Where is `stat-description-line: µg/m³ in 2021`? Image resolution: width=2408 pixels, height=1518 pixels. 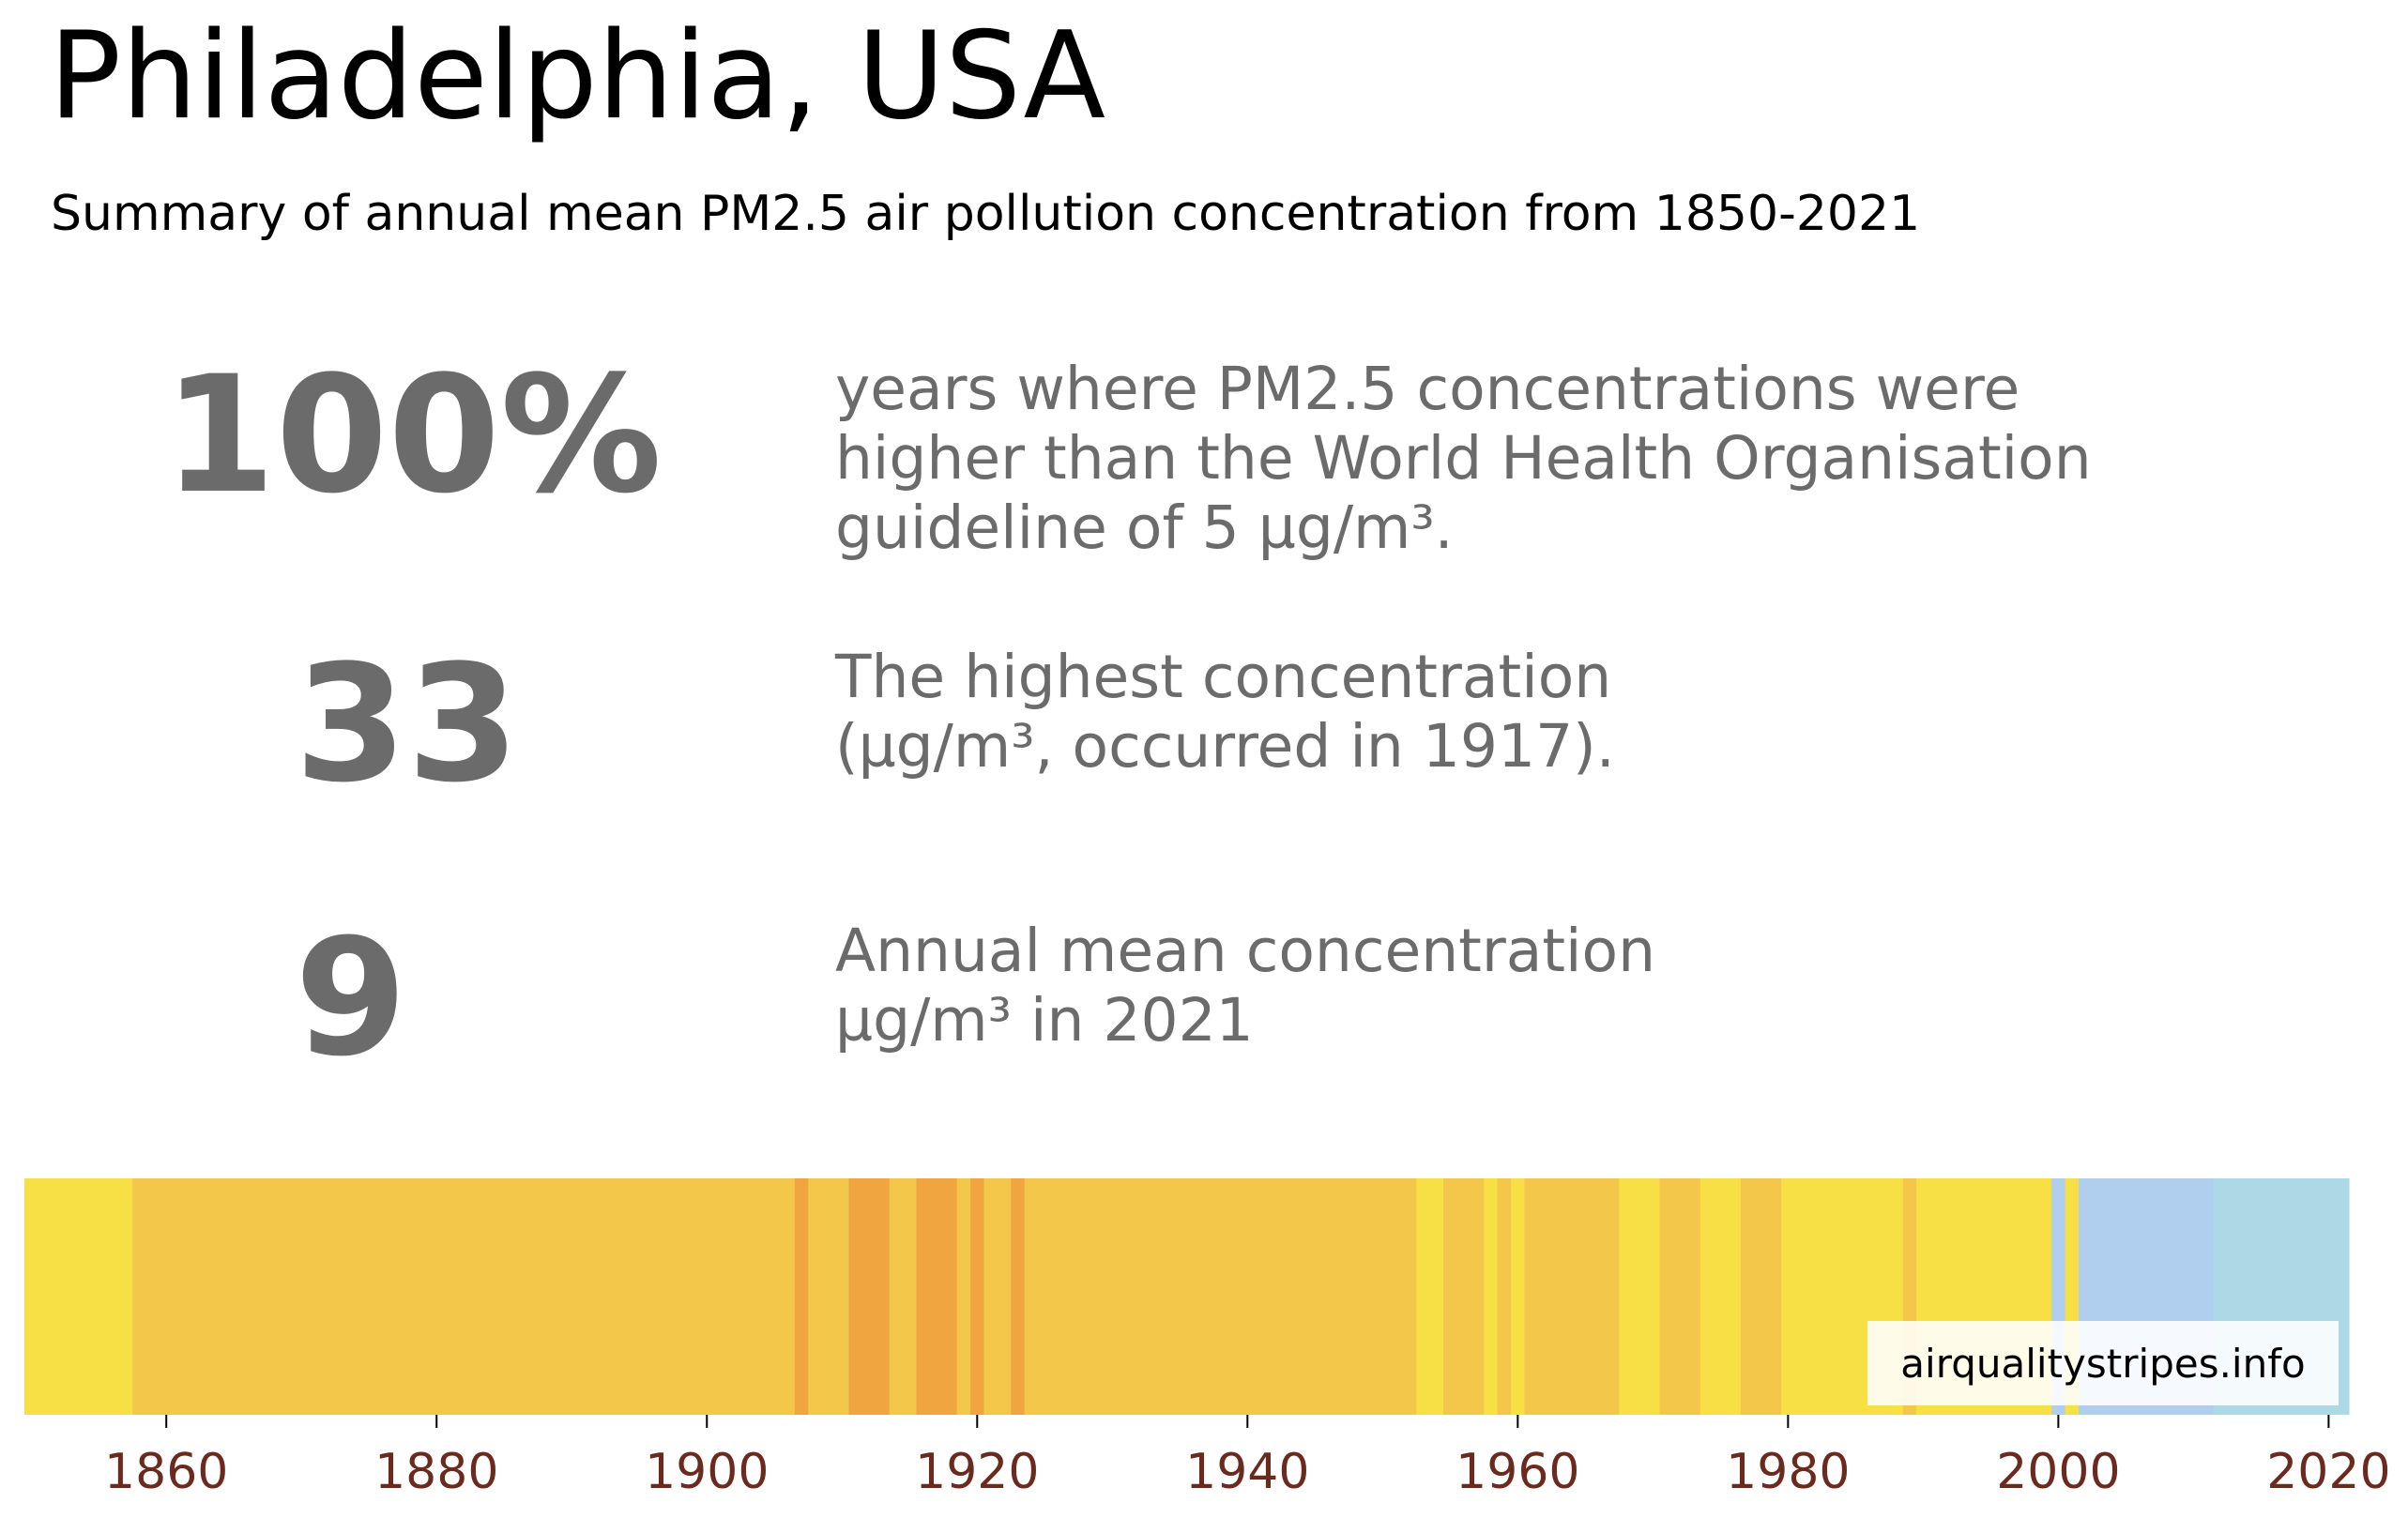 stat-description-line: µg/m³ in 2021 is located at coordinates (1044, 1021).